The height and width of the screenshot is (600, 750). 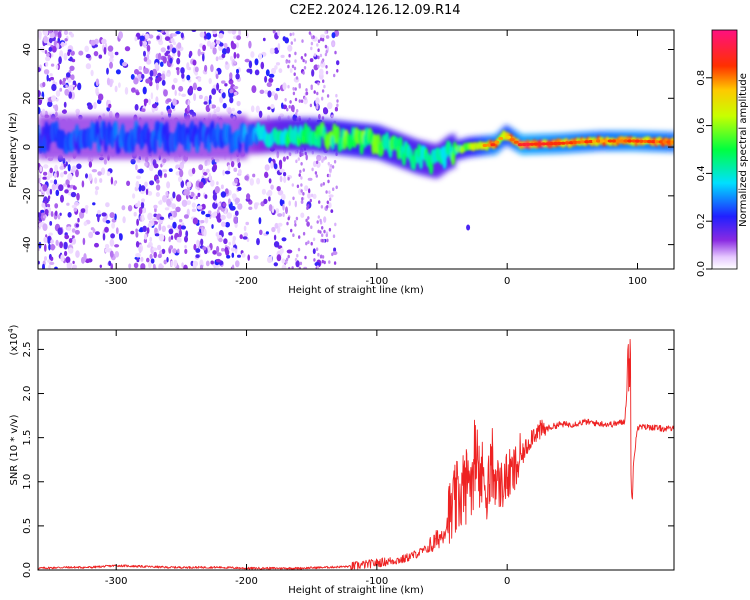 I want to click on colorbar-label: Normalized spectral amplitude, so click(x=743, y=150).